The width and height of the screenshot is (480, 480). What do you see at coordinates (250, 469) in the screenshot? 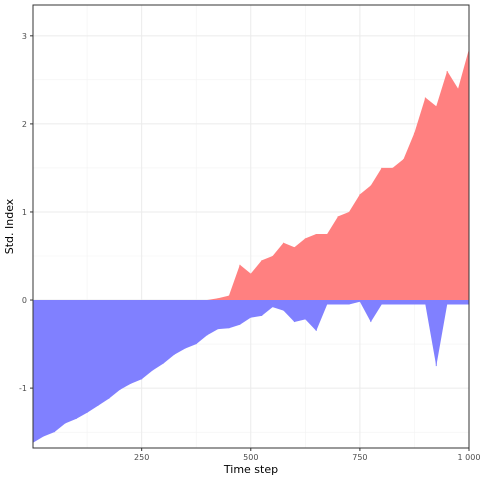
I see `x-axis-title: Time step` at bounding box center [250, 469].